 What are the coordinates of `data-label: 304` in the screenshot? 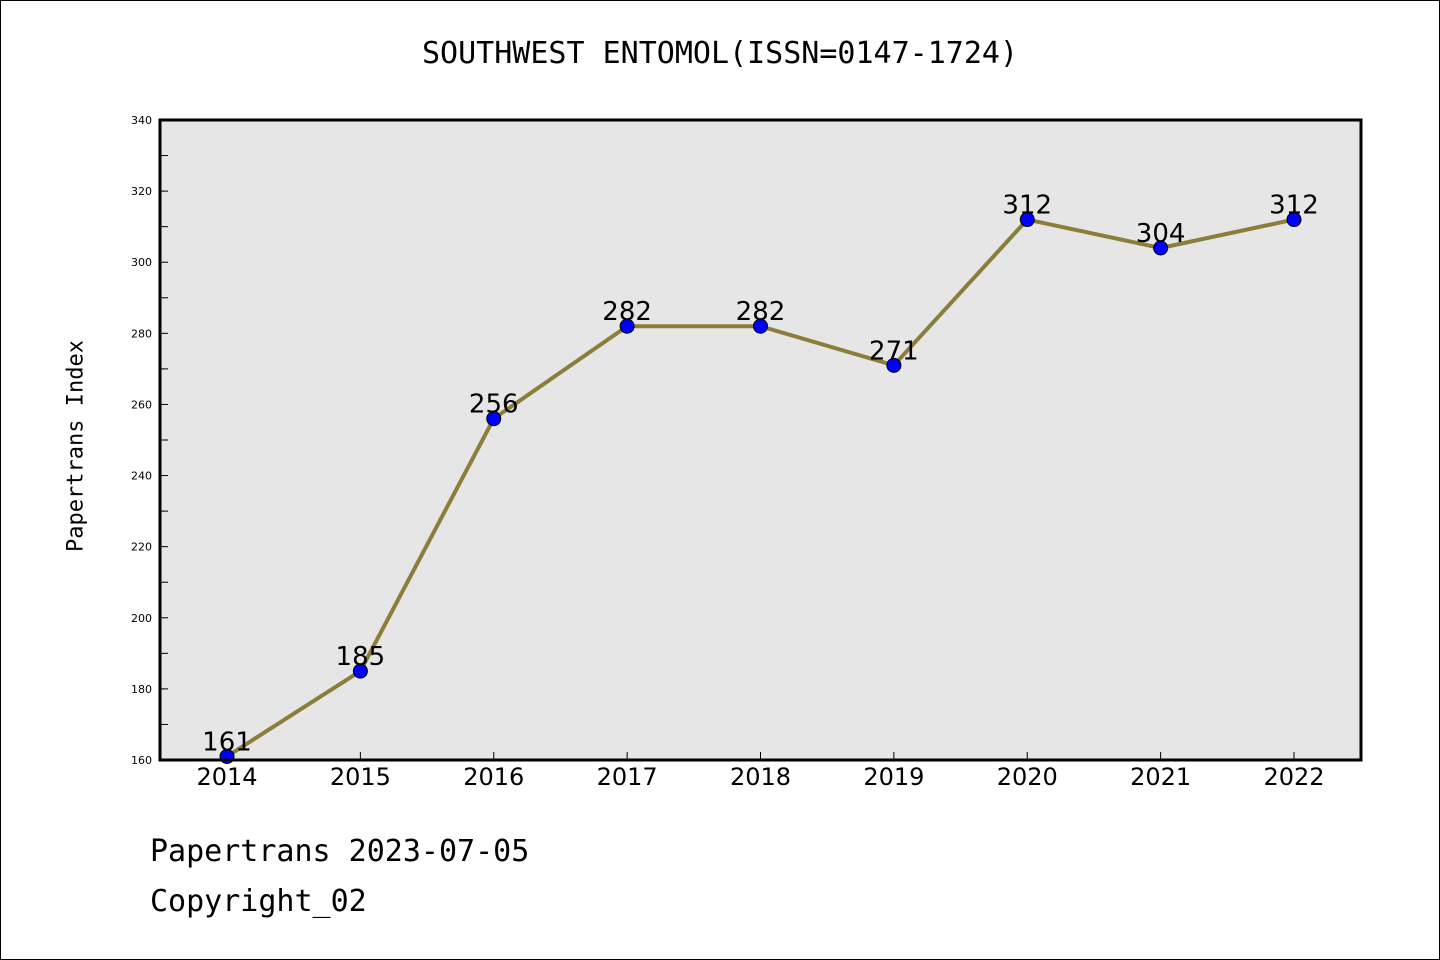 It's located at (1161, 234).